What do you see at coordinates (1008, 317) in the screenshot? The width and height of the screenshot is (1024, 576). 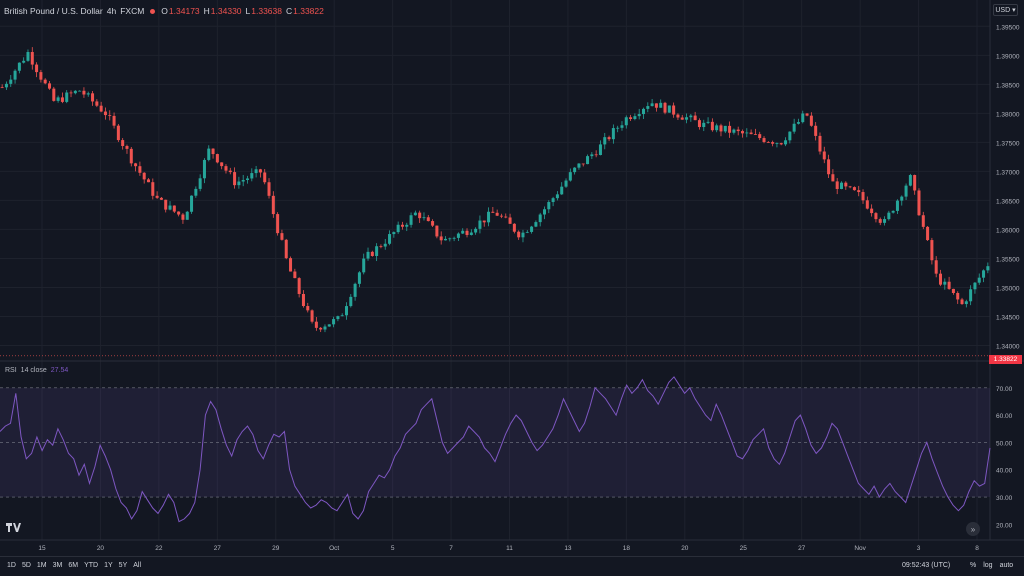 I see `price-tick-label: 1.34500` at bounding box center [1008, 317].